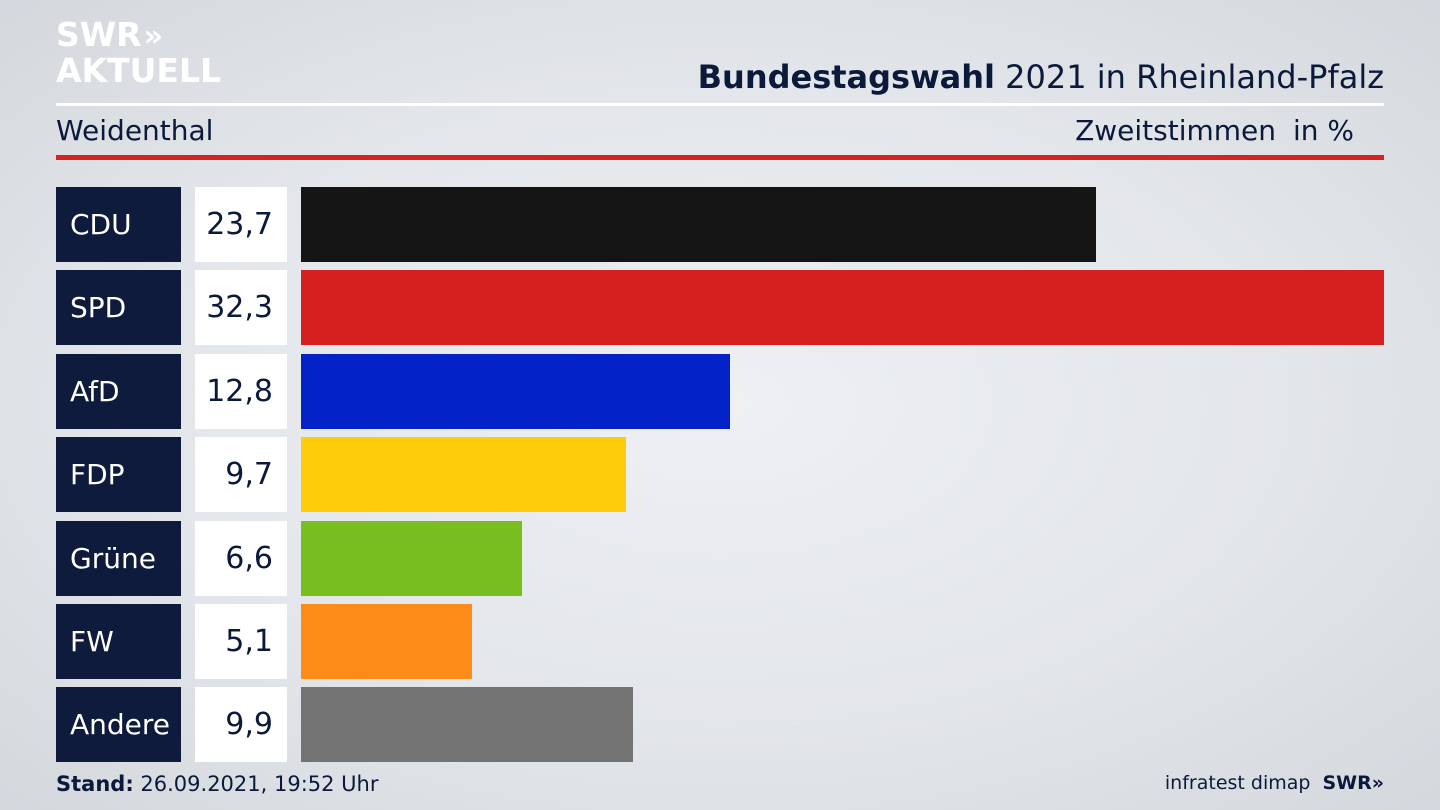 Image resolution: width=1440 pixels, height=810 pixels. I want to click on bar-row: SPD 32,3, so click(720, 308).